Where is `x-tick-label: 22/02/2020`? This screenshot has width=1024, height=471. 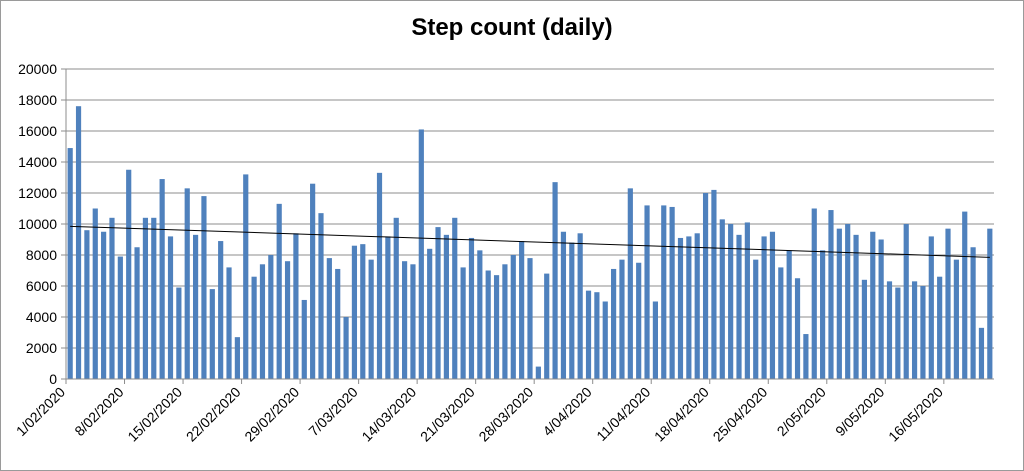
x-tick-label: 22/02/2020 is located at coordinates (213, 414).